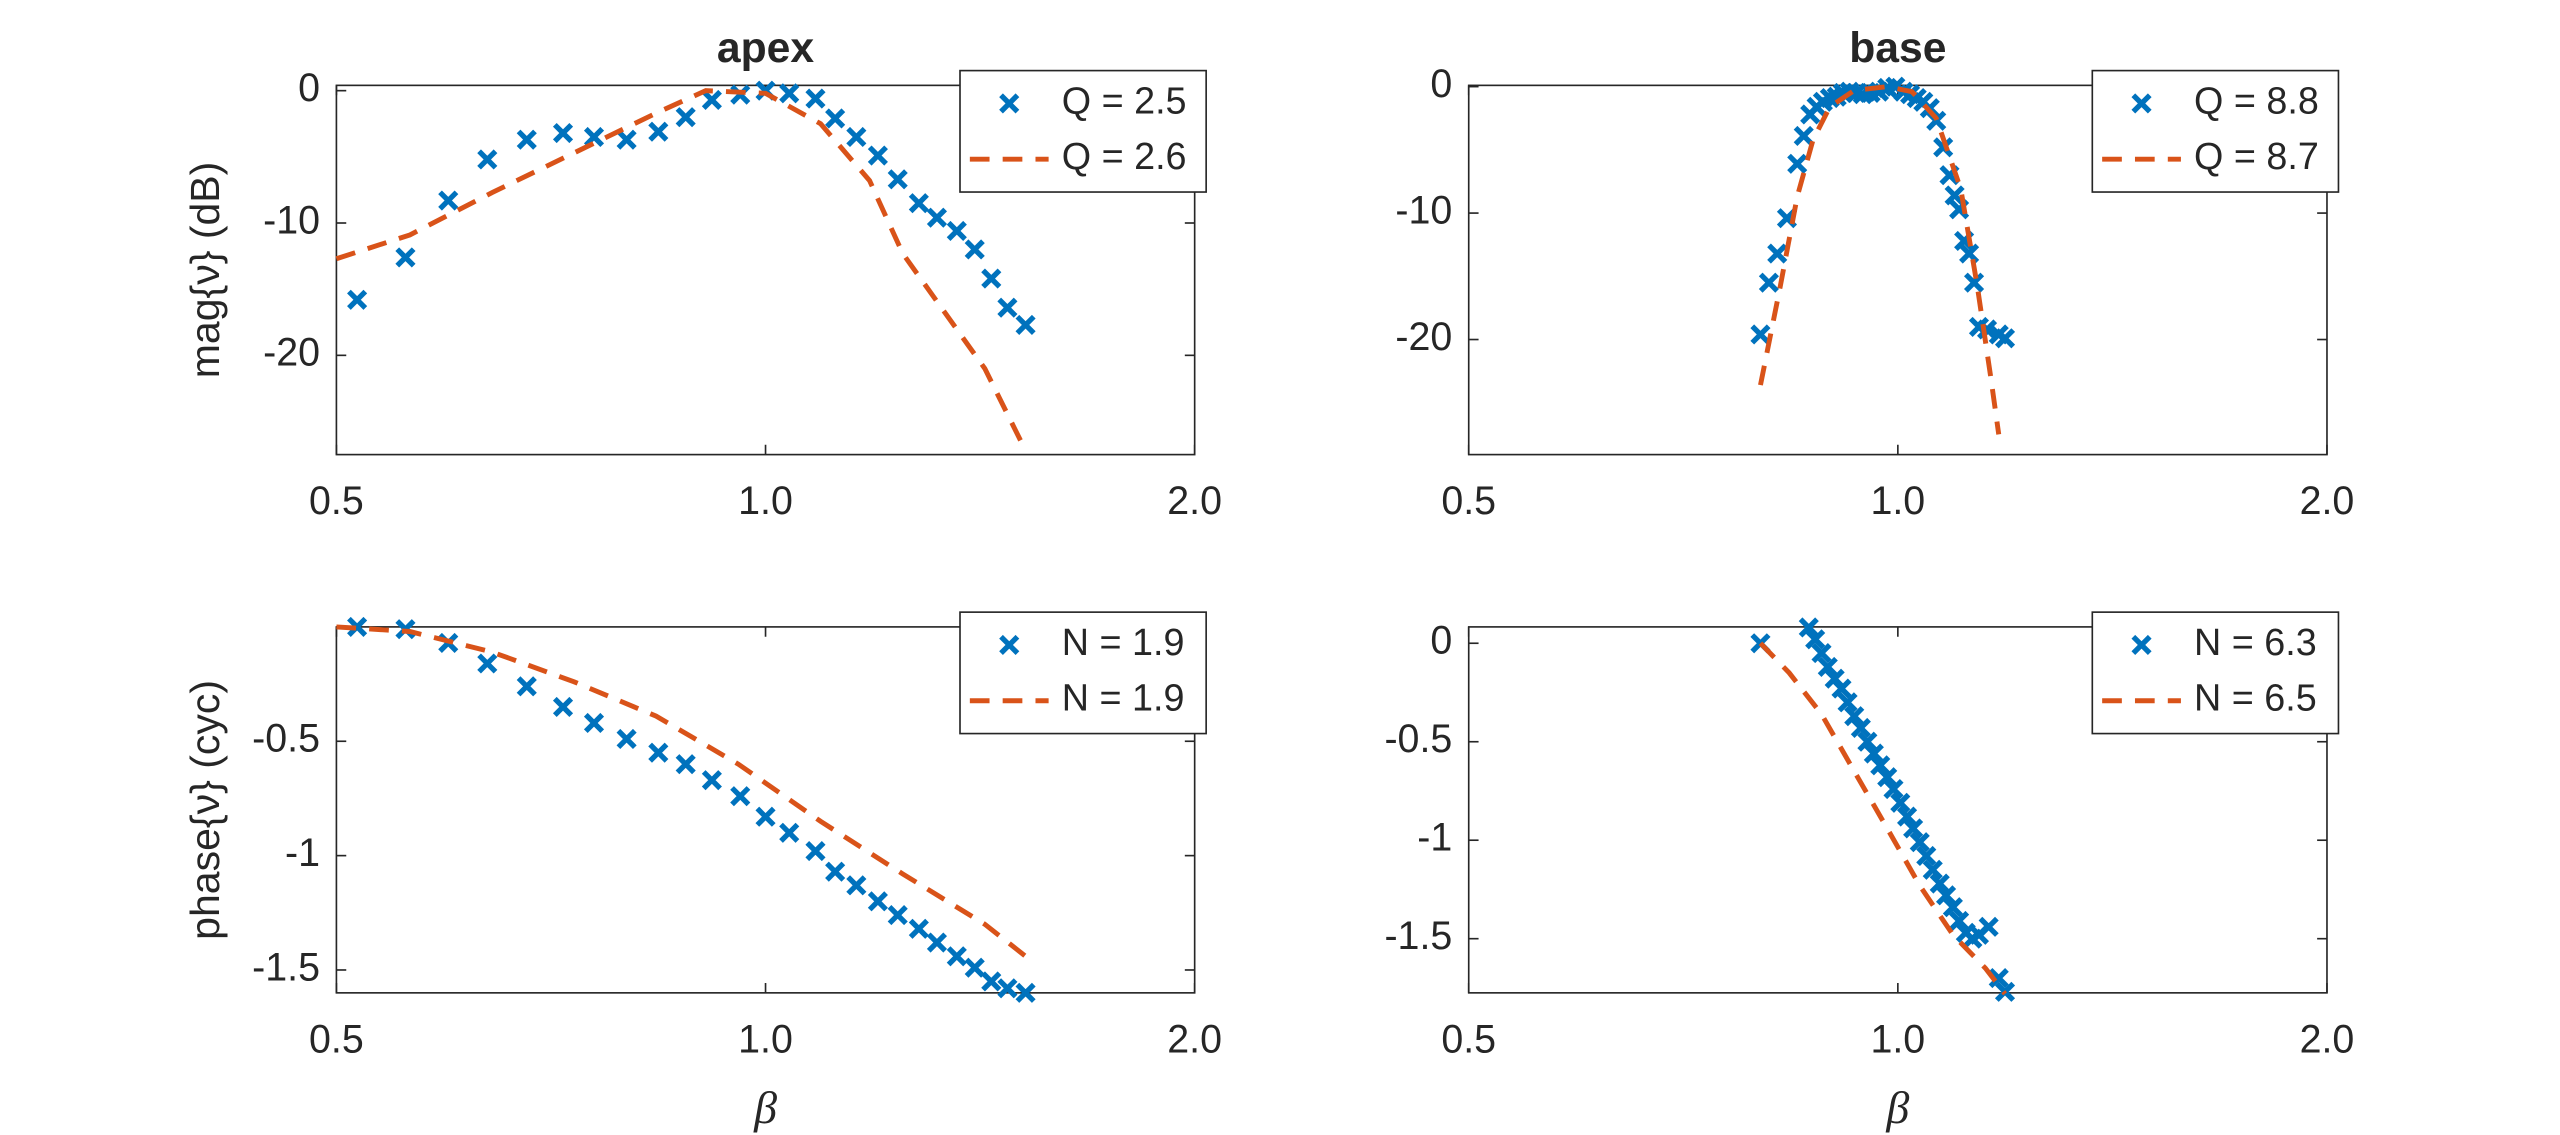 The height and width of the screenshot is (1135, 2560). Describe the element at coordinates (1124, 156) in the screenshot. I see `legend-label: Q = 2.6` at that location.